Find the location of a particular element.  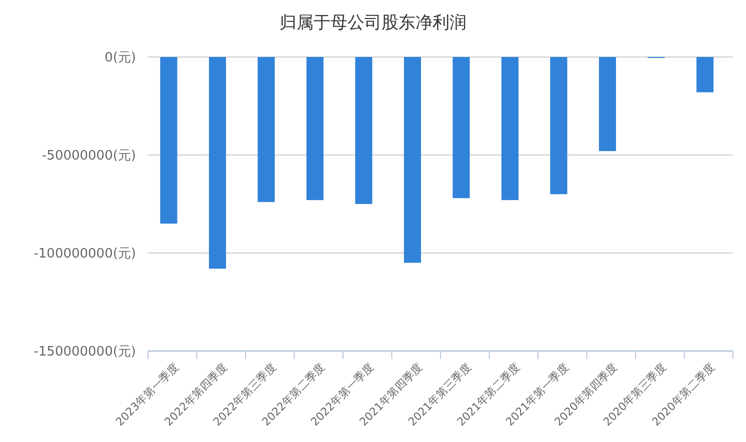

y-tick-label: -50000000(元) is located at coordinates (89, 156).